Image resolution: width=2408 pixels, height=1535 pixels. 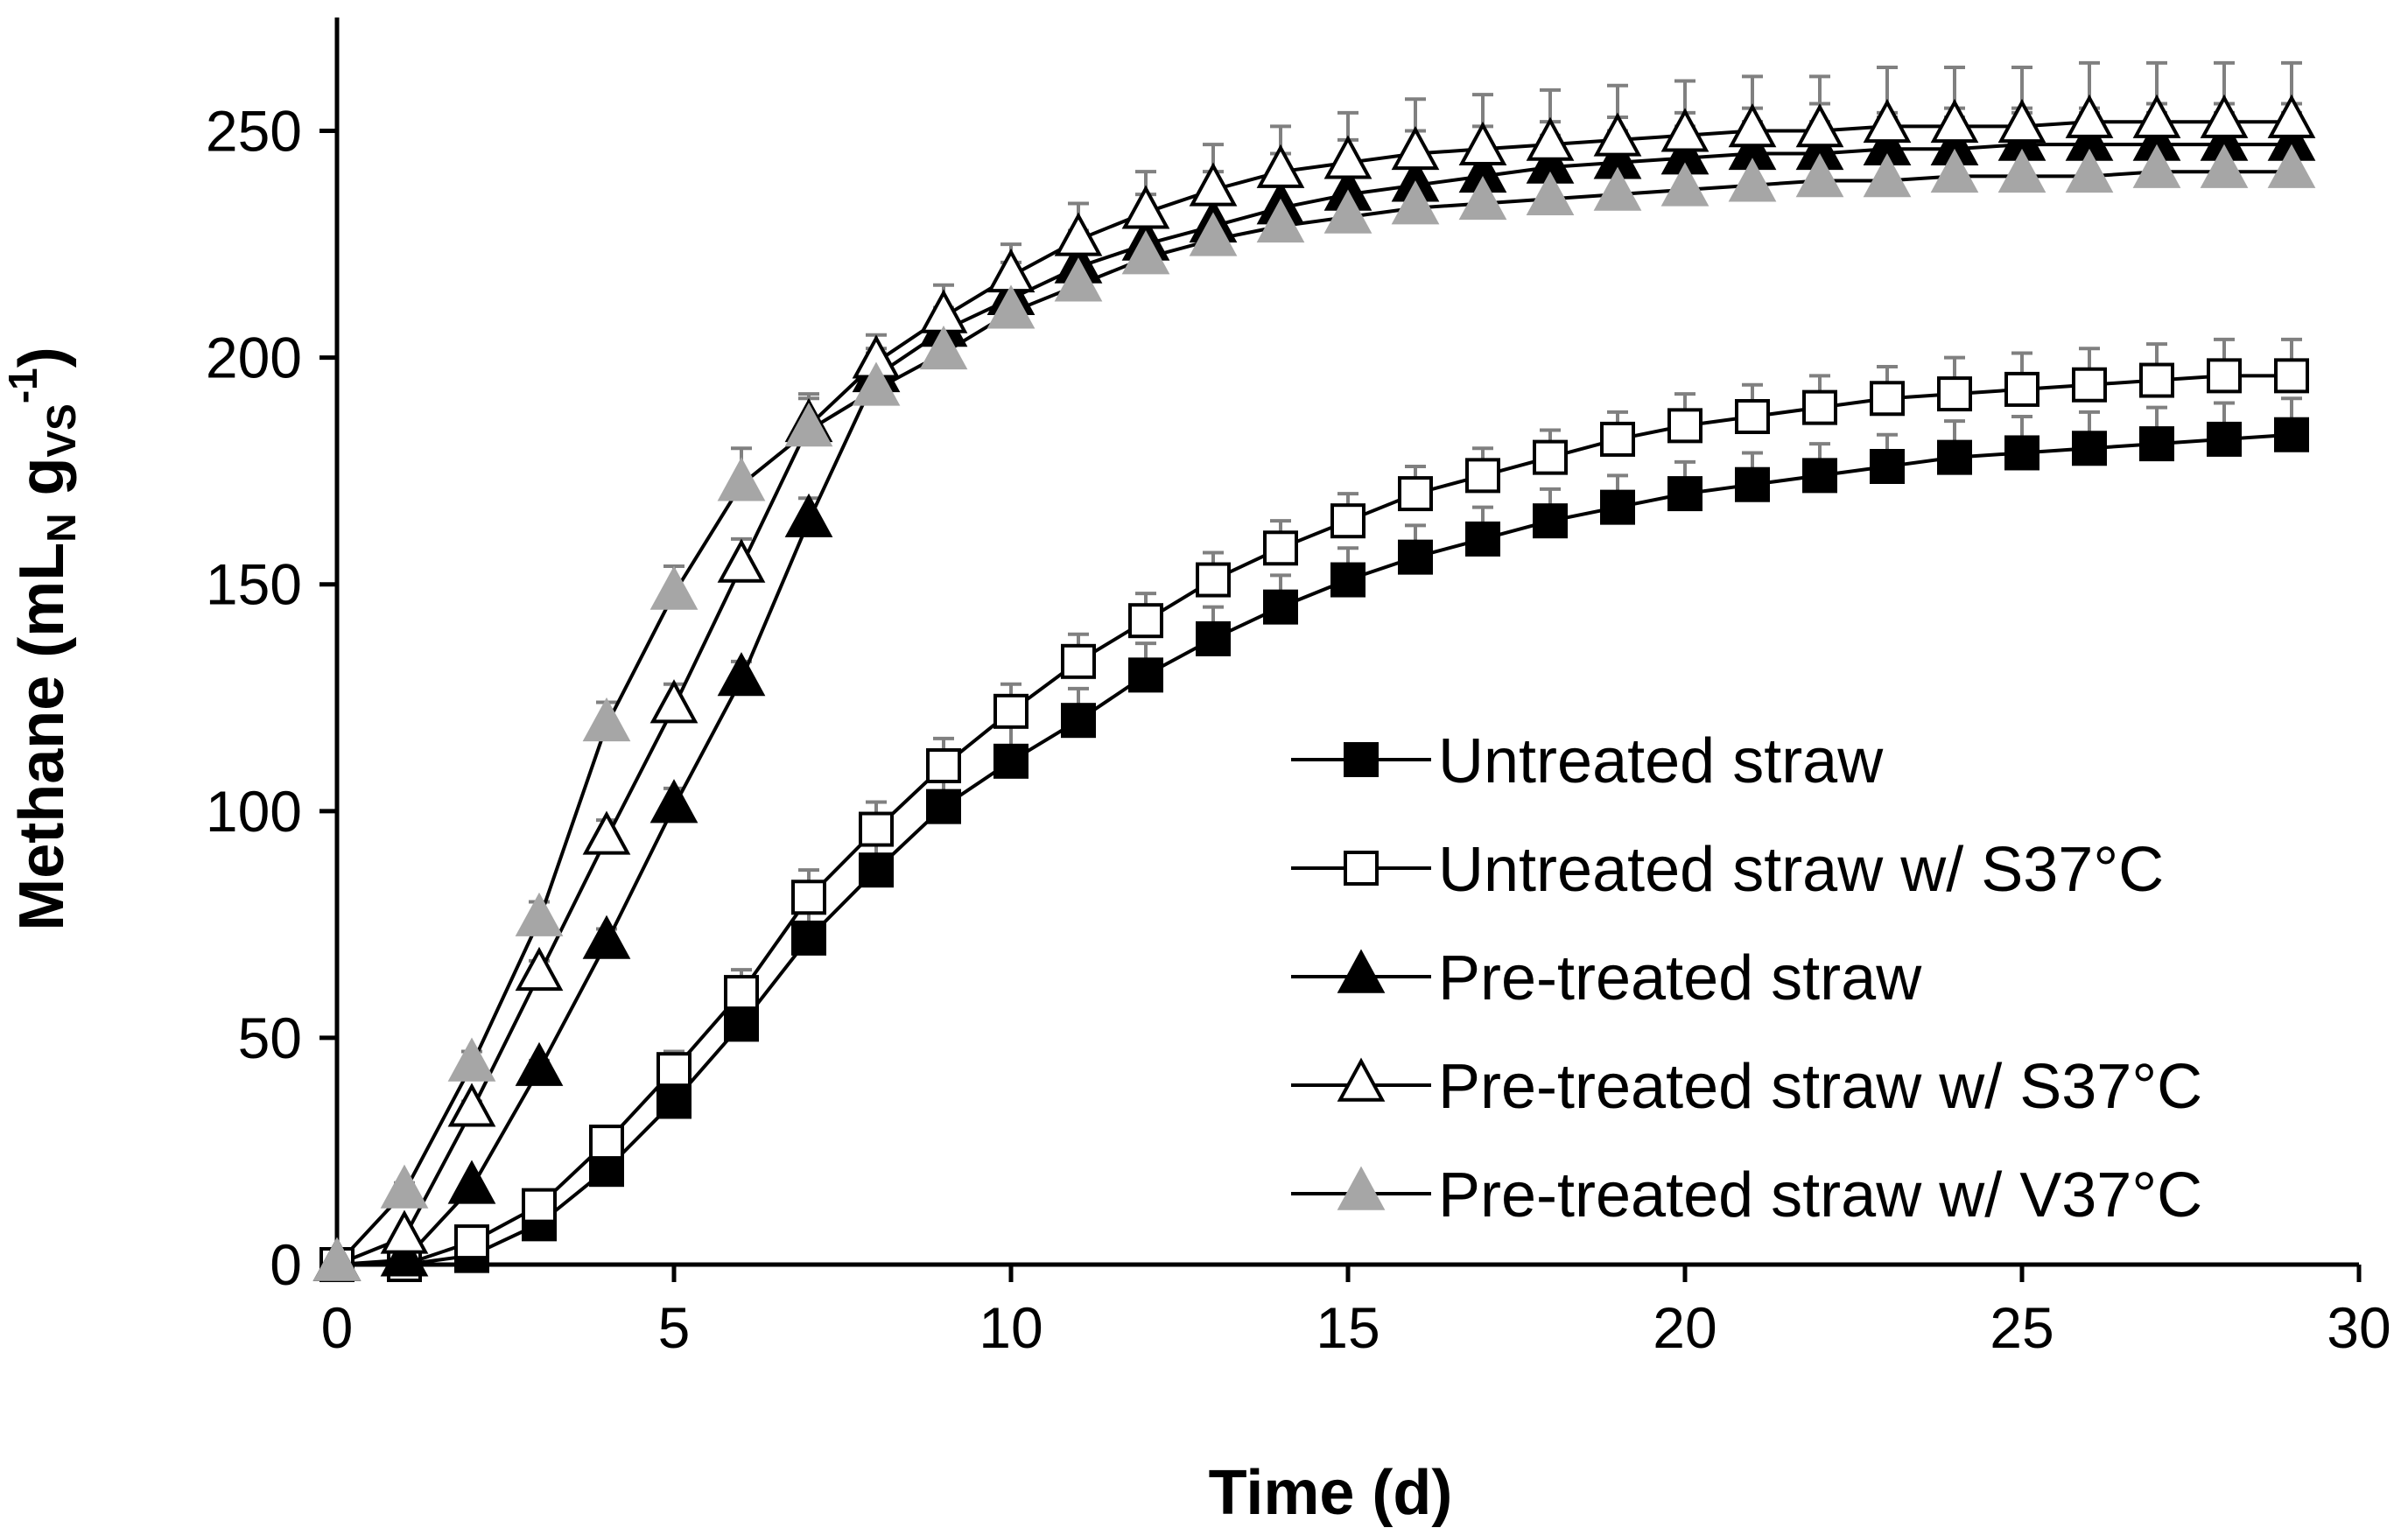 What do you see at coordinates (254, 131) in the screenshot?
I see `y-tick-label: 250` at bounding box center [254, 131].